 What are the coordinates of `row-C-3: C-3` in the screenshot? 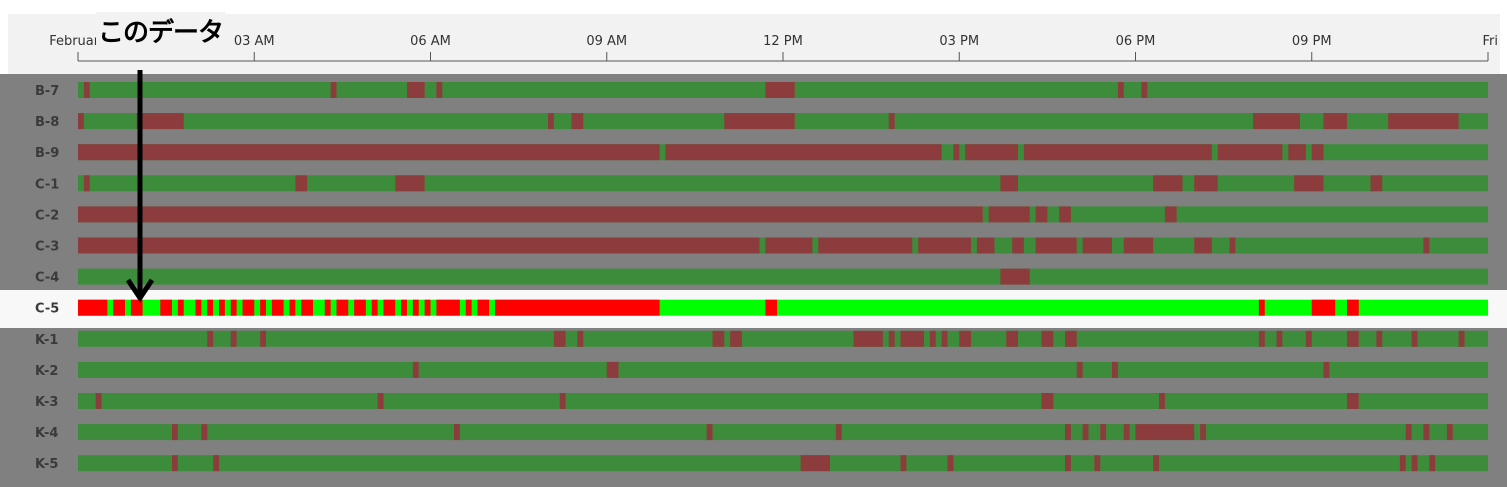 It's located at (761, 246).